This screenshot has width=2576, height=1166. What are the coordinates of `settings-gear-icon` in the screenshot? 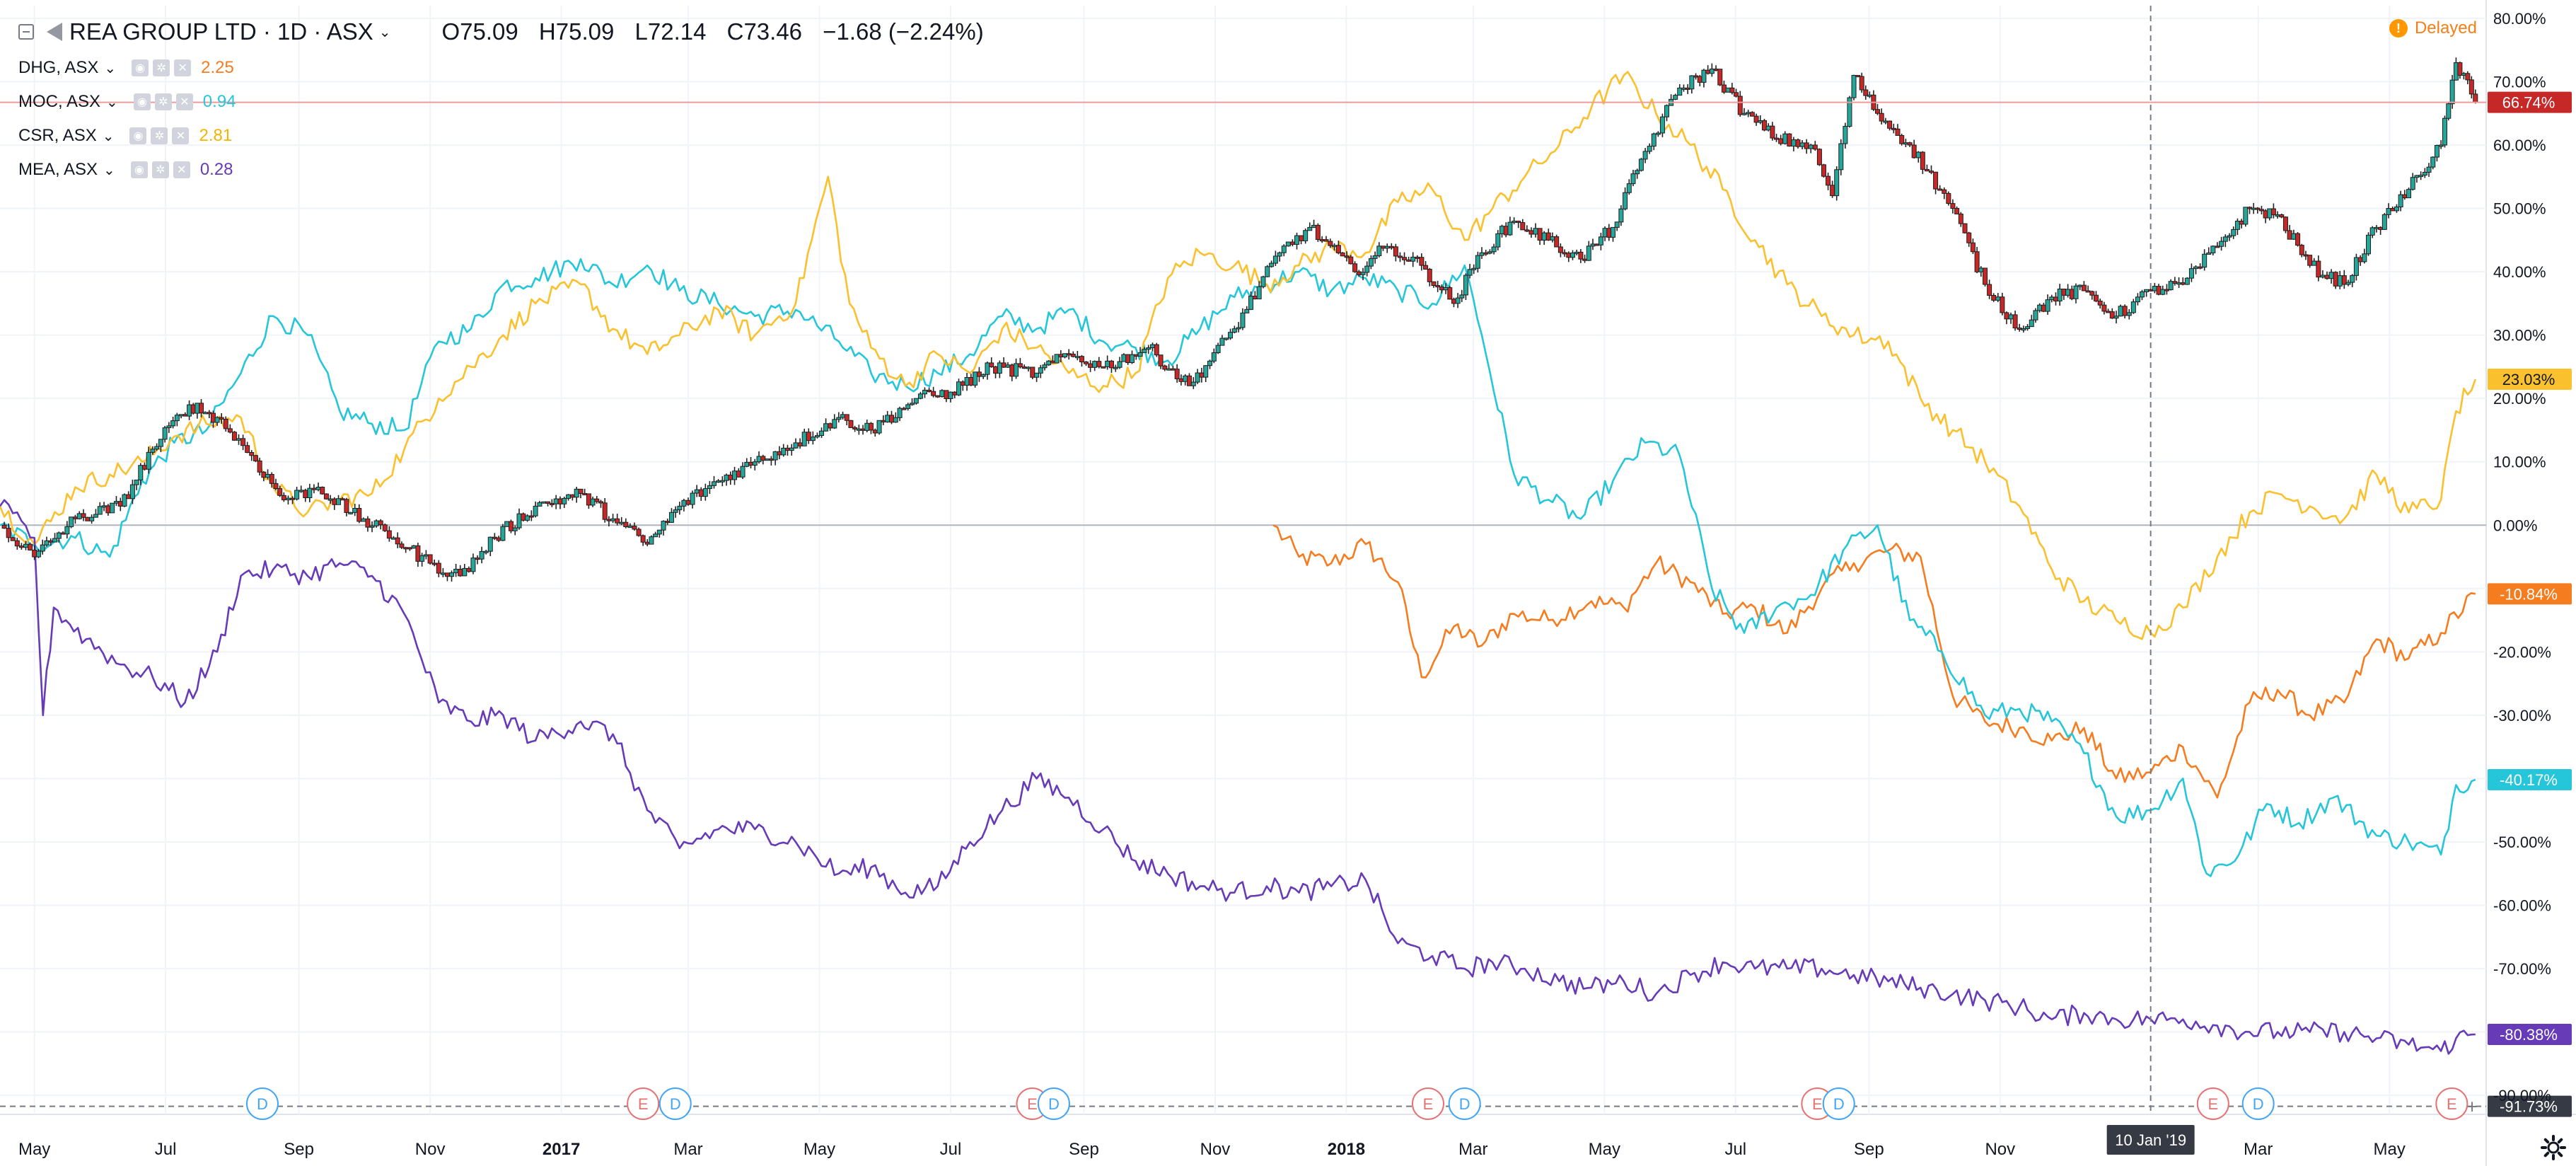 It's located at (2553, 1147).